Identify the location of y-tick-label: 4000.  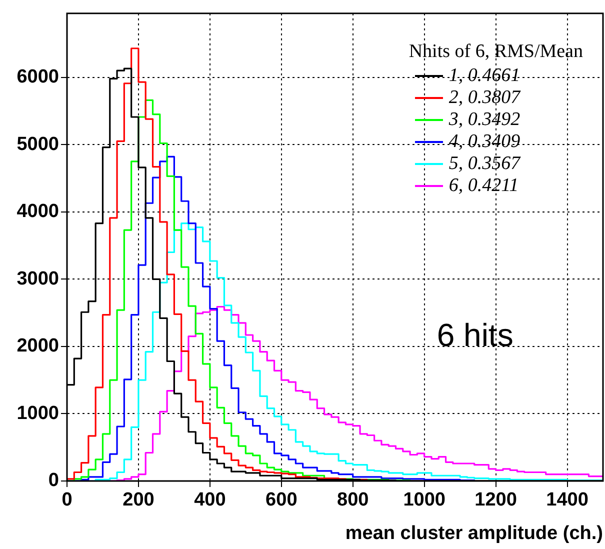
(37, 211).